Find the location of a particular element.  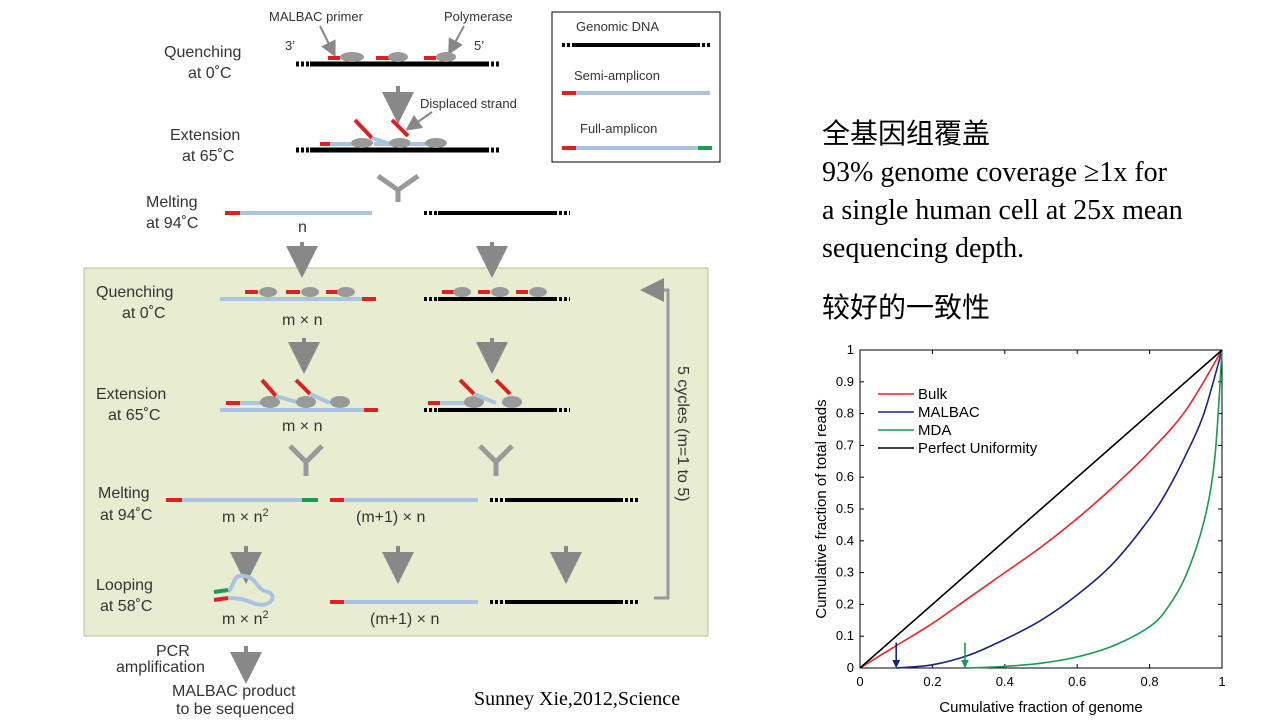

primer-label: MALBAC primer is located at coordinates (316, 16).